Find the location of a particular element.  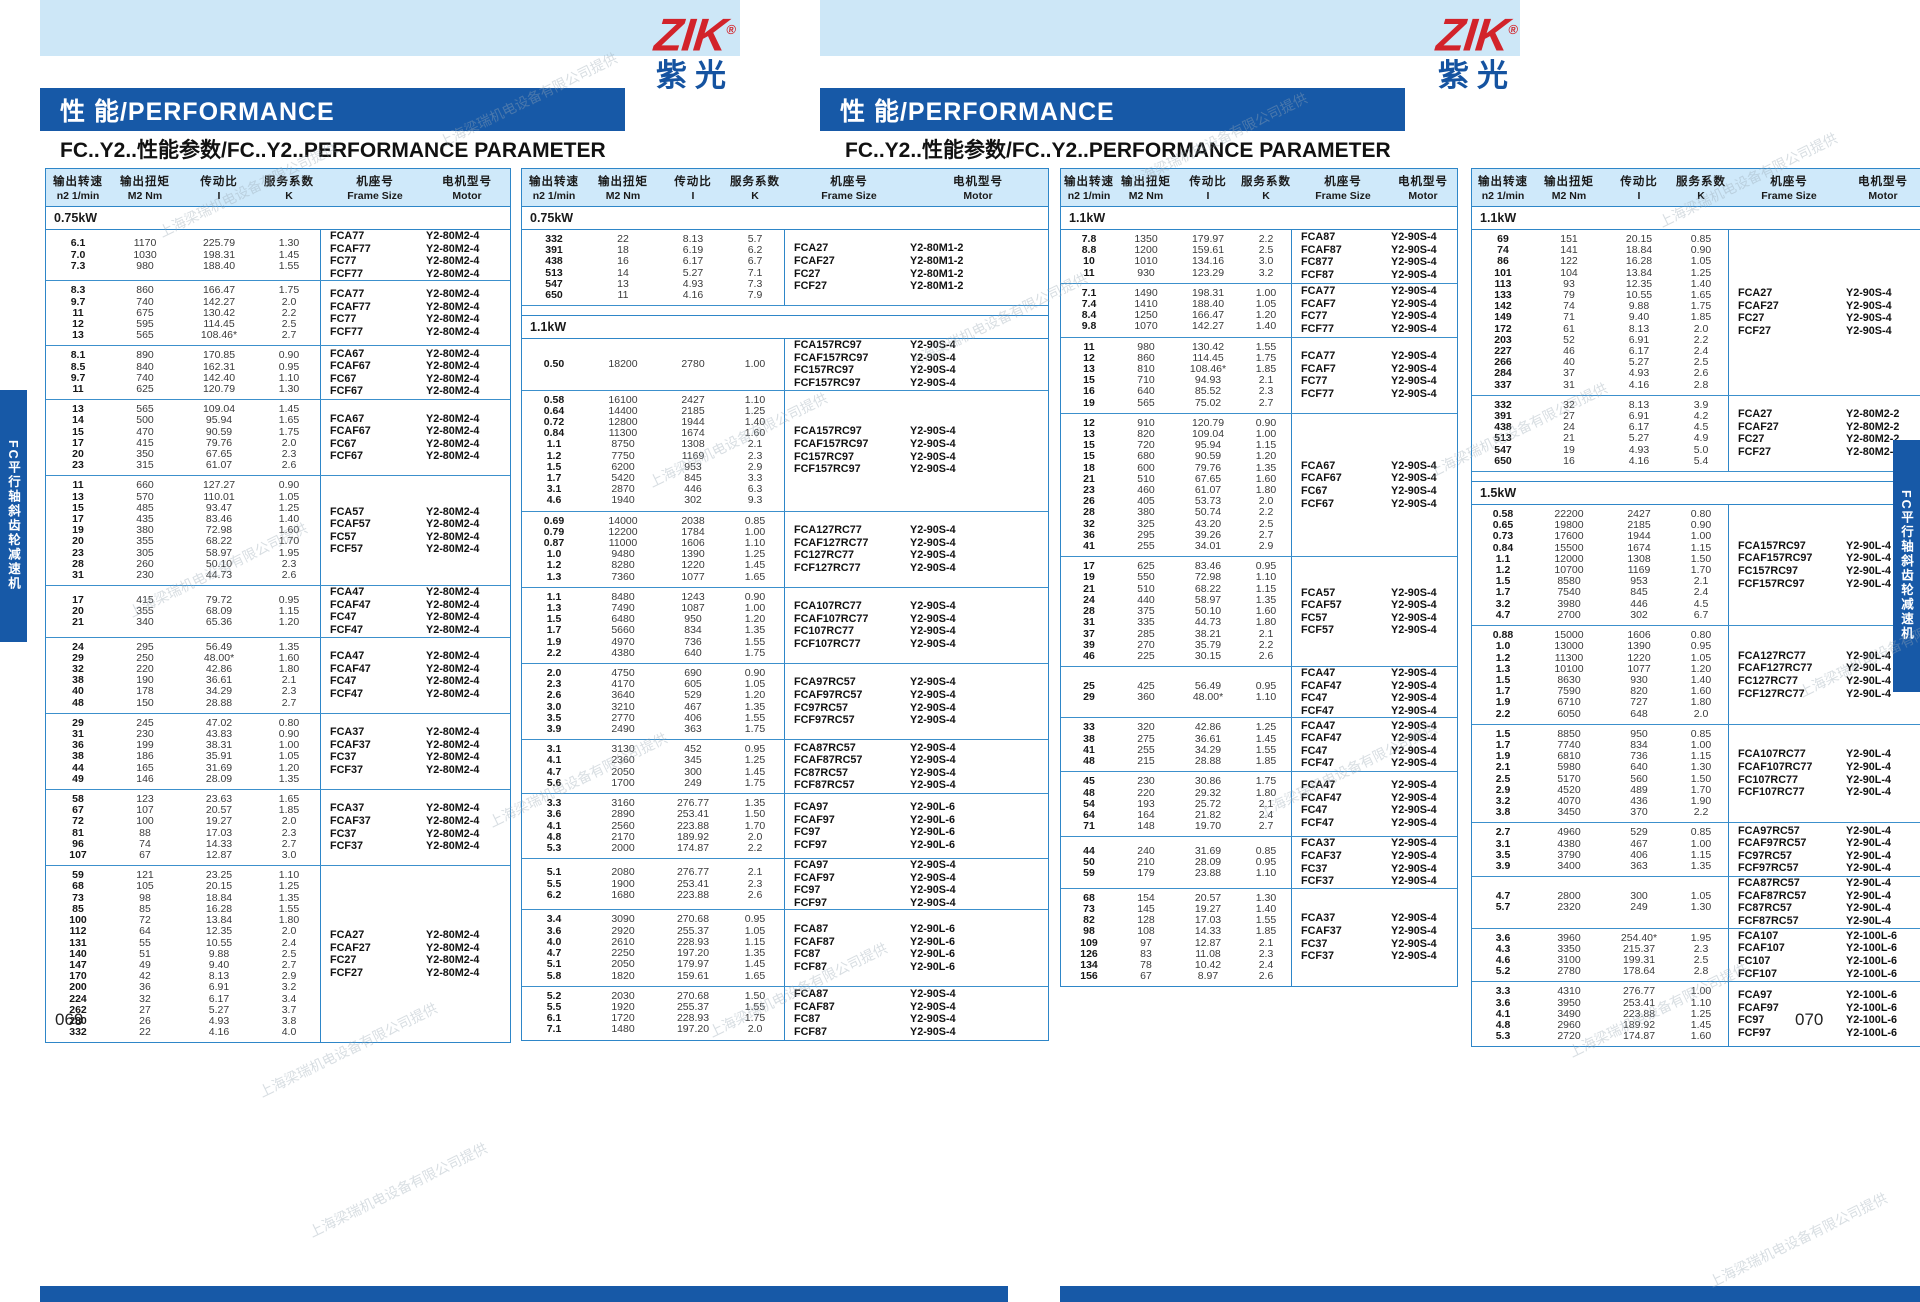

cell-value: 36.61 is located at coordinates (219, 680).